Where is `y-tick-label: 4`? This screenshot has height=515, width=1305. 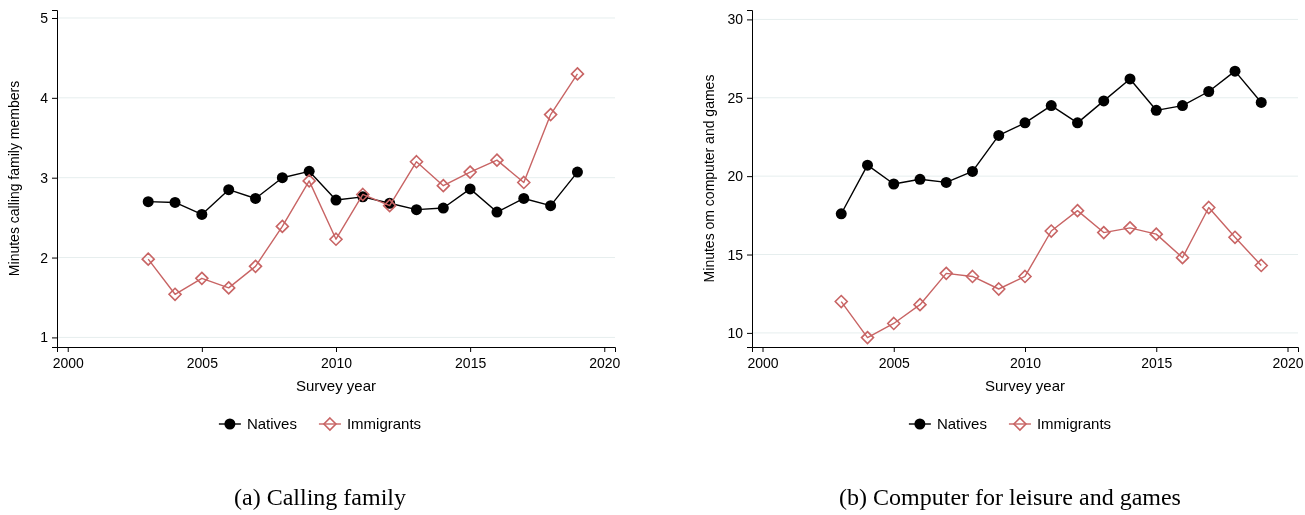
y-tick-label: 4 is located at coordinates (44, 97).